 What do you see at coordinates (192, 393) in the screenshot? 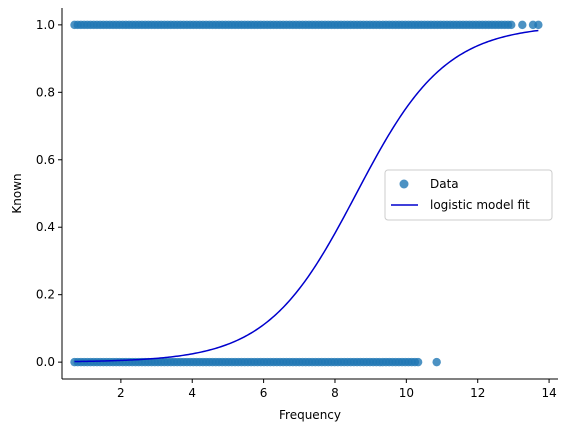
I see `x-tick-label: 4` at bounding box center [192, 393].